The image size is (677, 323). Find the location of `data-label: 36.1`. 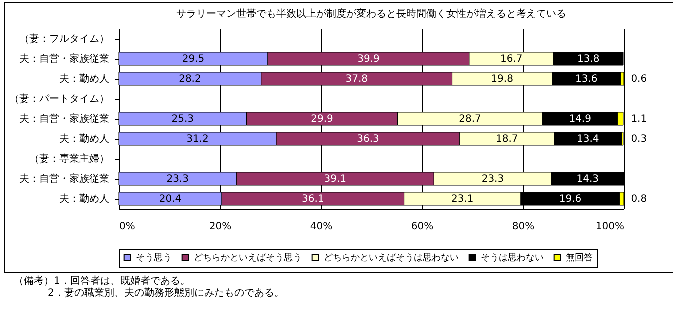

data-label: 36.1 is located at coordinates (313, 199).